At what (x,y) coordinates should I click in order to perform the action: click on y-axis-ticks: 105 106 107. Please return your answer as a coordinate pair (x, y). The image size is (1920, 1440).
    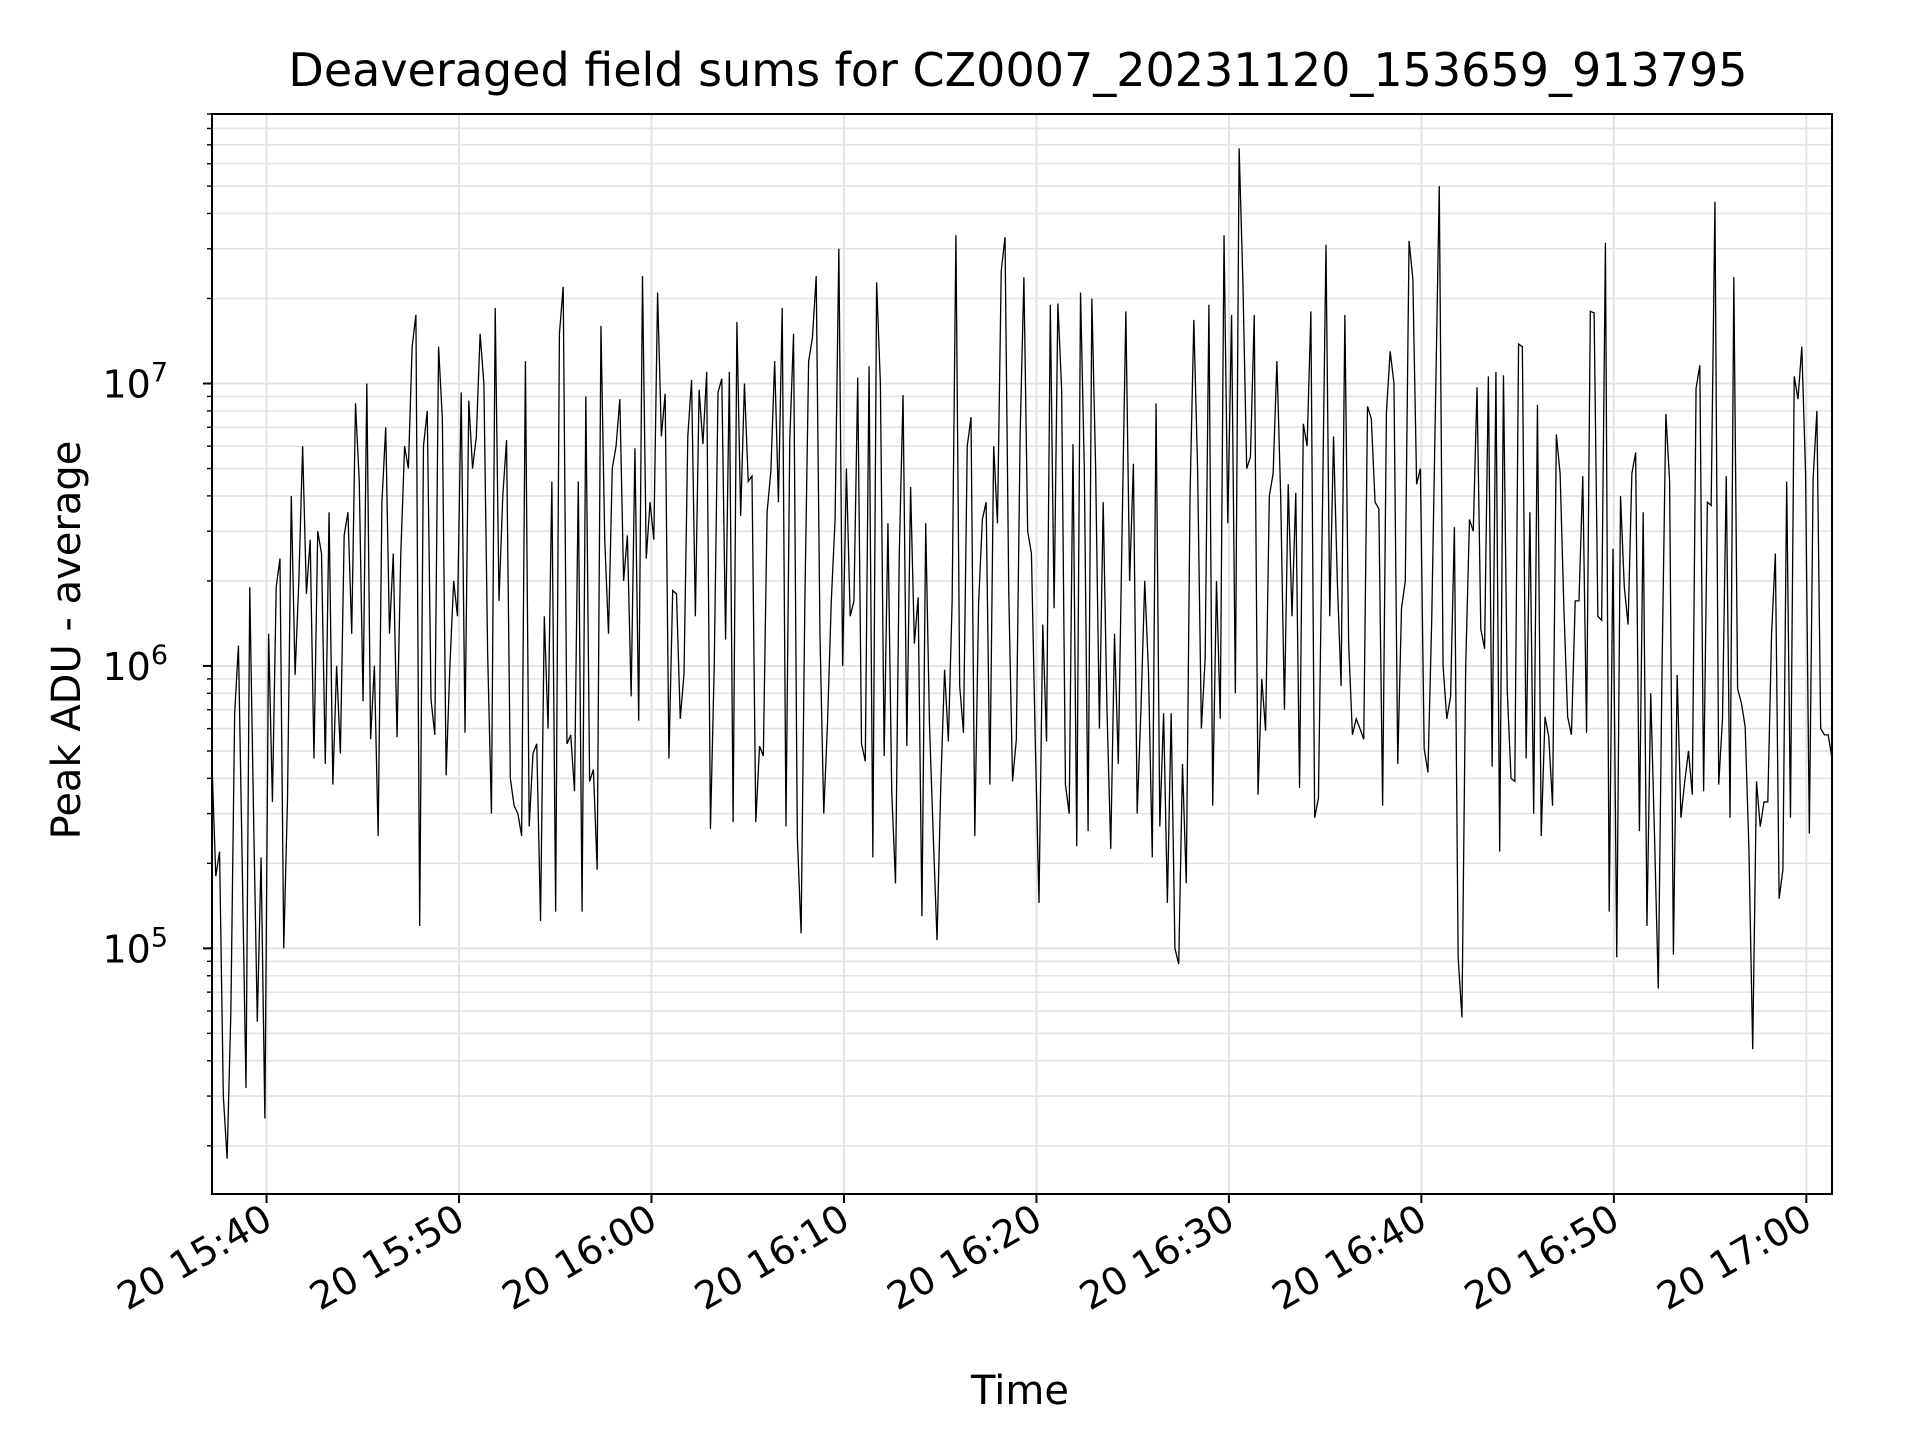
    Looking at the image, I should click on (157, 630).